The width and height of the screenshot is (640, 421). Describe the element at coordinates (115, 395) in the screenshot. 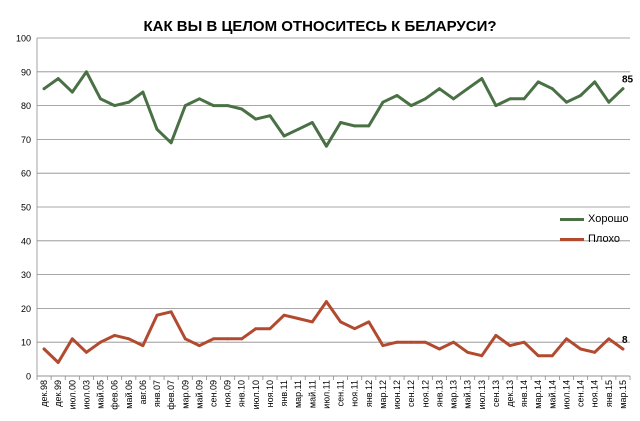

I see `x-tick-label-5: фев.06` at that location.